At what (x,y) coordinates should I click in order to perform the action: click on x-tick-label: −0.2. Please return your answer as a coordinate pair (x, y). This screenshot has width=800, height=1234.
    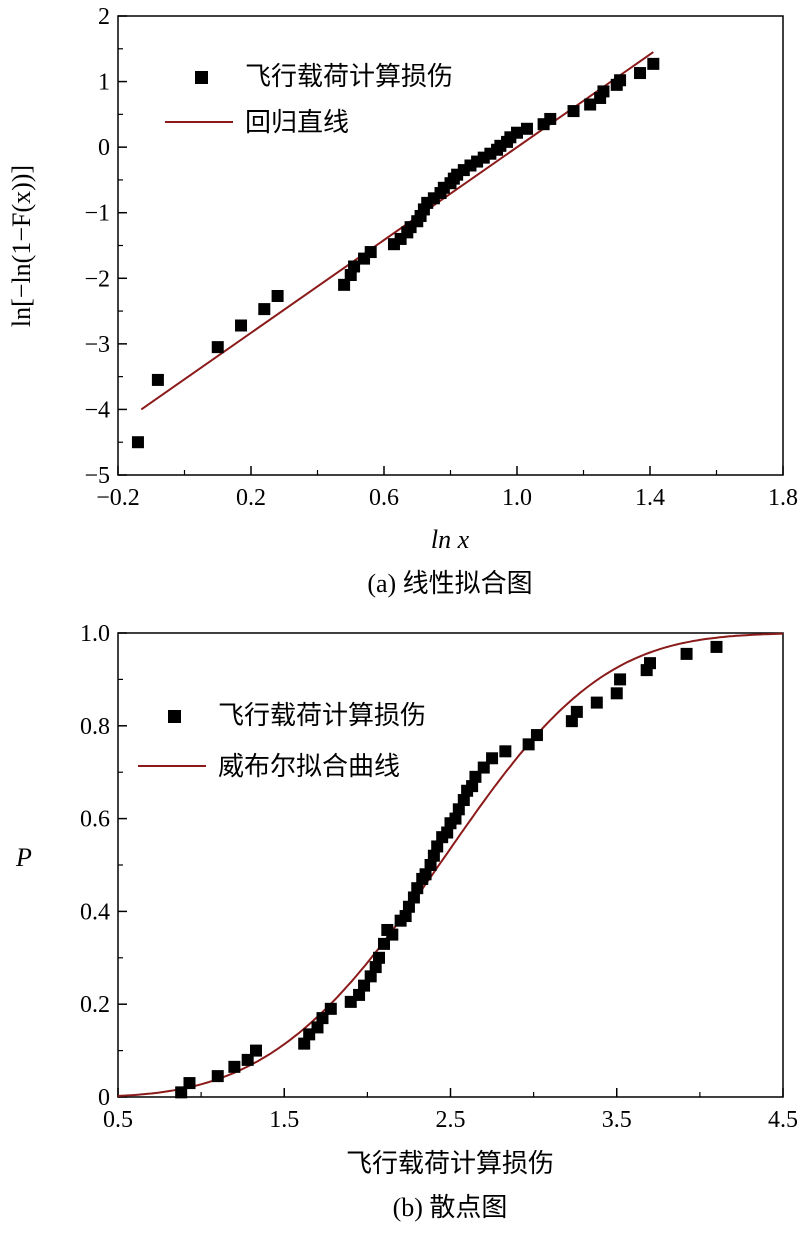
    Looking at the image, I should click on (118, 498).